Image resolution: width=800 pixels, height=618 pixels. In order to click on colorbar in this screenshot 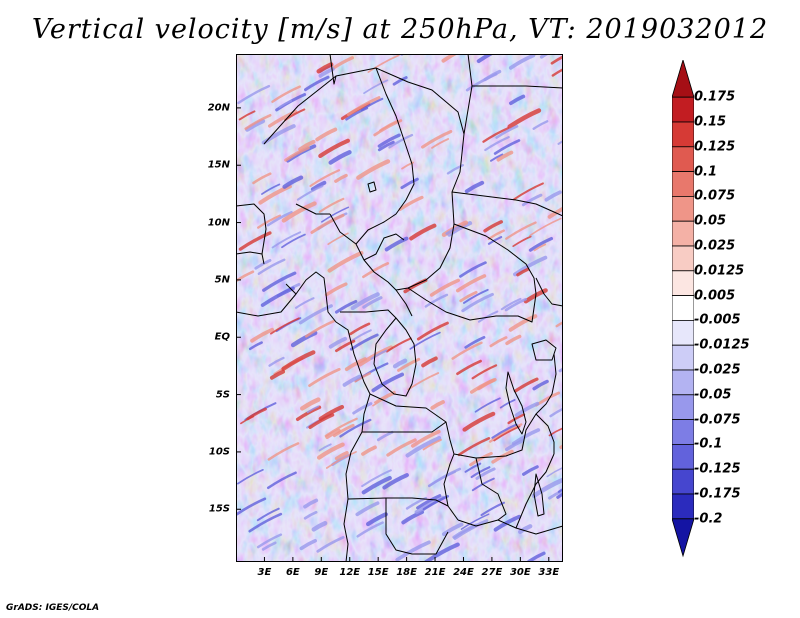, I will do `click(683, 309)`.